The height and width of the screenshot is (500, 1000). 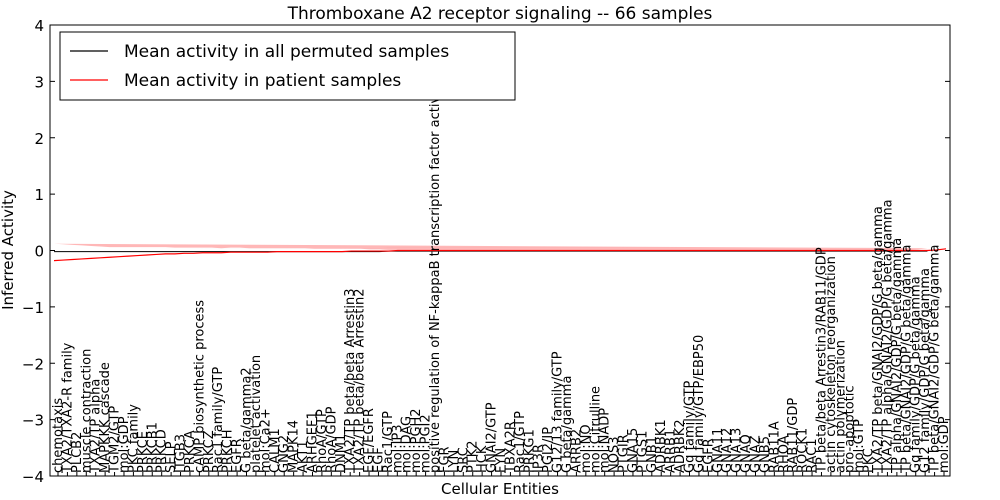 I want to click on x-tick-label: HCK, so click(x=482, y=459).